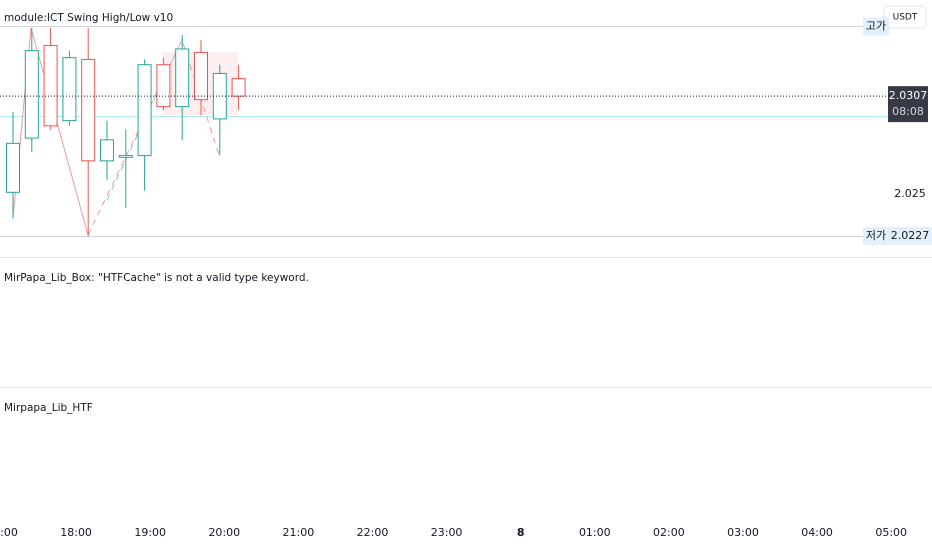  What do you see at coordinates (48, 408) in the screenshot?
I see `pane-title: Mirpapa_Lib_HTF` at bounding box center [48, 408].